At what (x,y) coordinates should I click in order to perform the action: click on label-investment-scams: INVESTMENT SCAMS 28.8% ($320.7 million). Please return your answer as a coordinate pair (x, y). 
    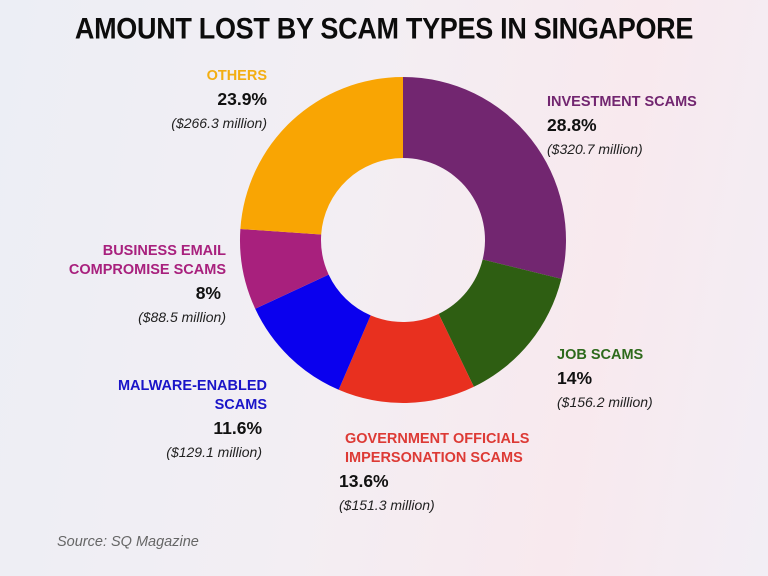
    Looking at the image, I should click on (622, 124).